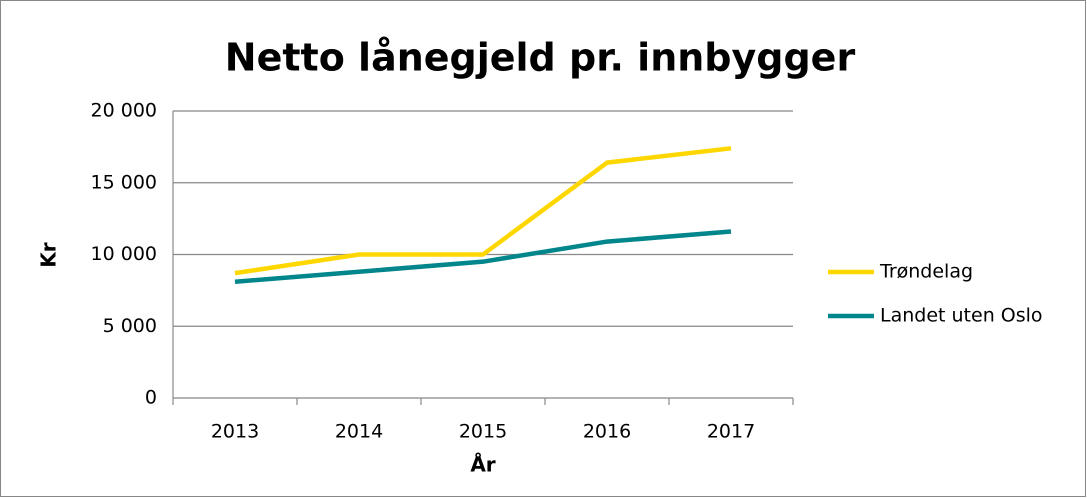 The width and height of the screenshot is (1087, 498). I want to click on y-axis-title: Kr, so click(49, 254).